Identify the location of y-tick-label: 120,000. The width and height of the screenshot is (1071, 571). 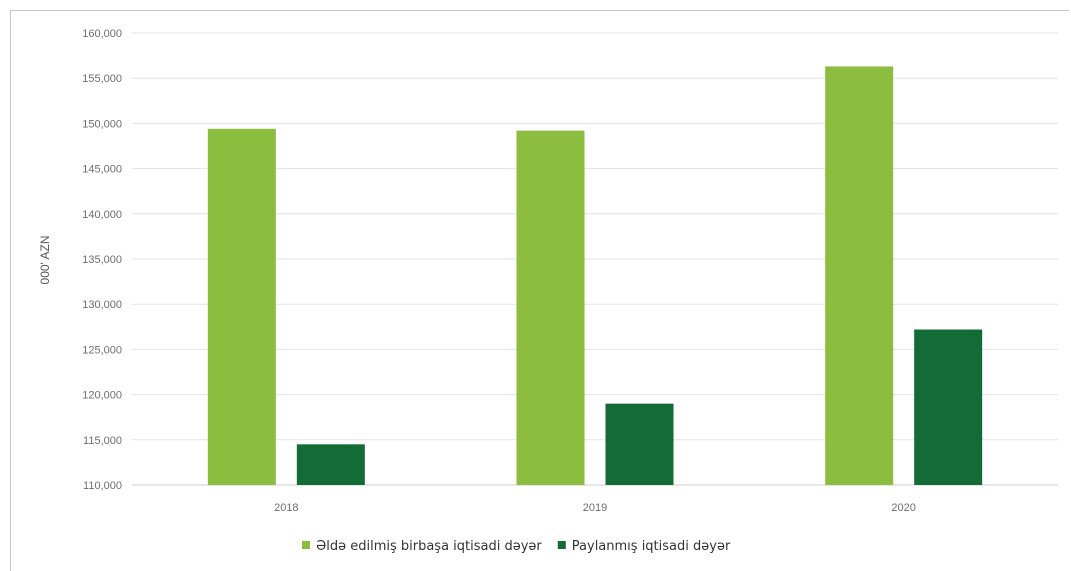
(102, 396).